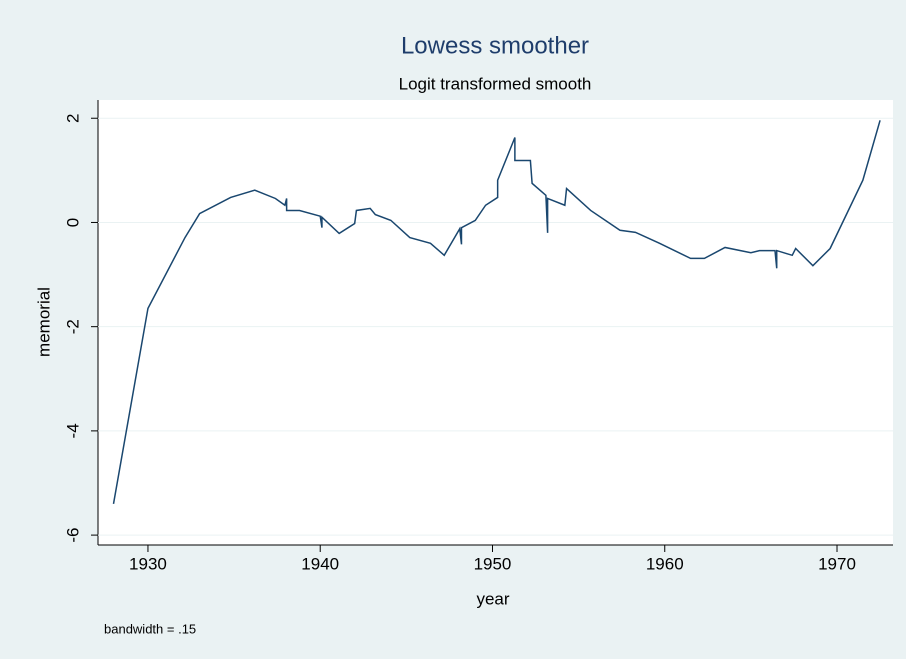 The image size is (906, 659). I want to click on chart-subtitle: Logit transformed smooth, so click(495, 83).